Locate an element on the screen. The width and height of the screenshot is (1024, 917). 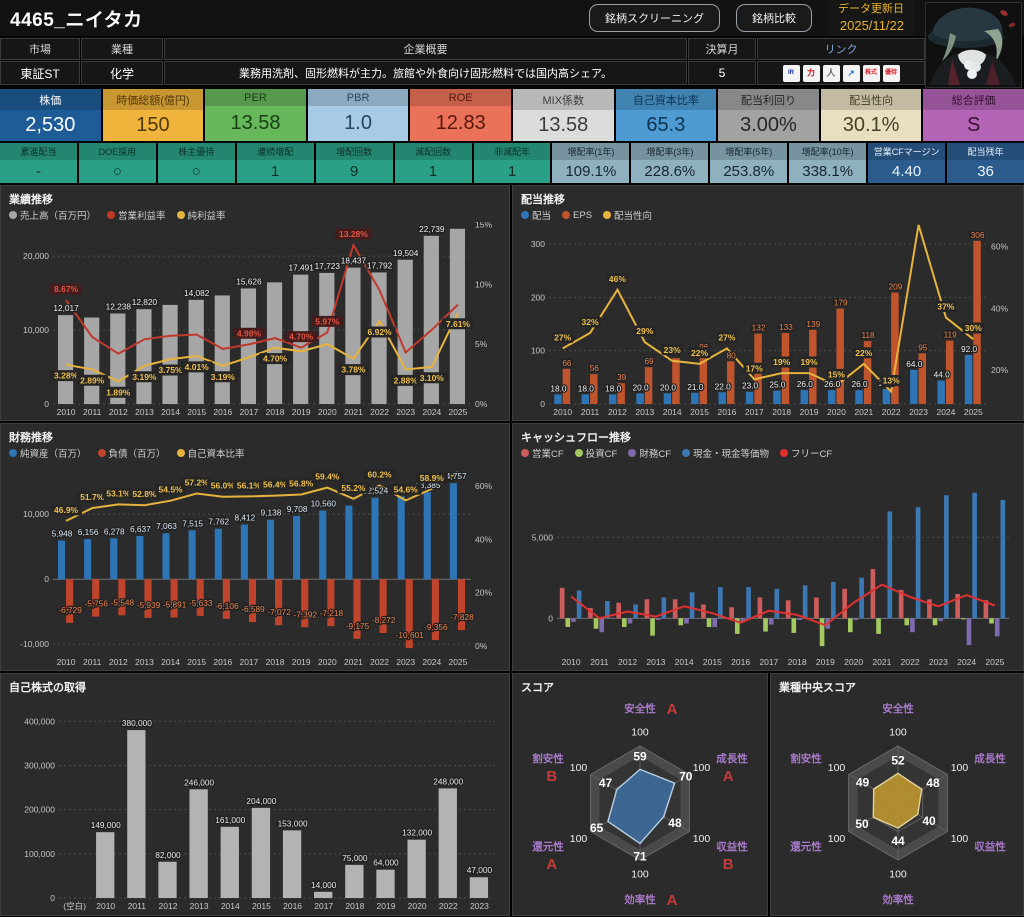
metric-secondary-card-3: 連続増配 1 is located at coordinates (275, 163).